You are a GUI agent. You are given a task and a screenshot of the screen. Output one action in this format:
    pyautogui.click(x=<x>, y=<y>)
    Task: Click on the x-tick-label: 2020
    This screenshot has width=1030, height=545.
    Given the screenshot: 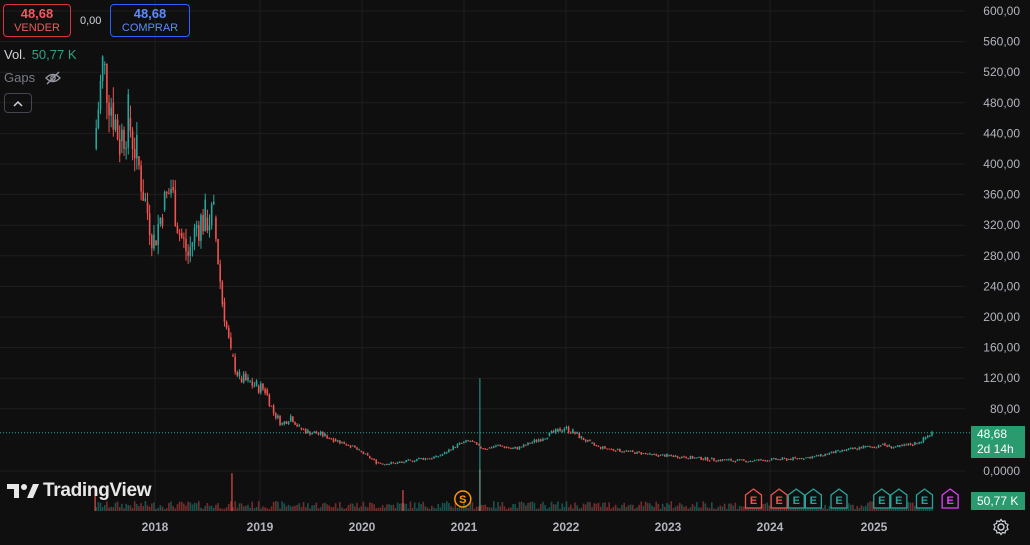 What is the action you would take?
    pyautogui.click(x=362, y=527)
    